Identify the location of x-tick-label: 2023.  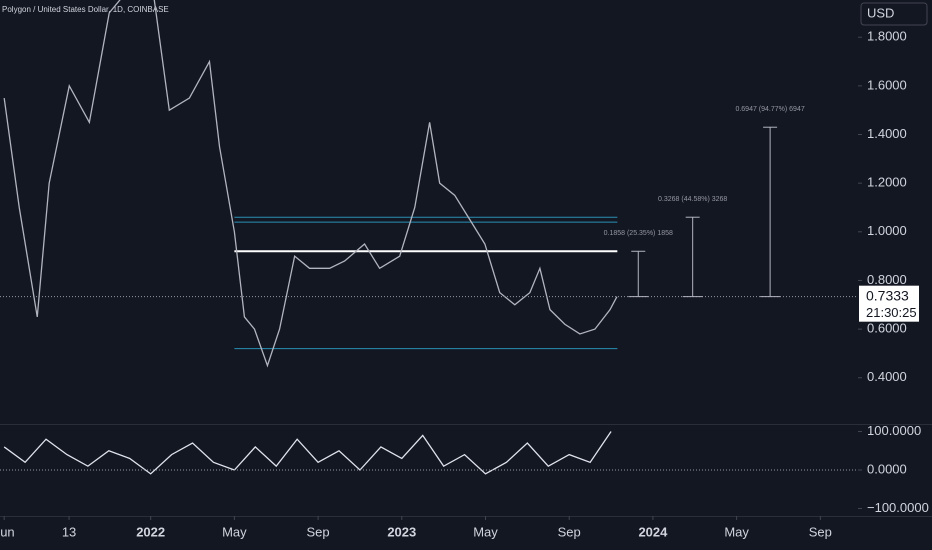
(401, 531).